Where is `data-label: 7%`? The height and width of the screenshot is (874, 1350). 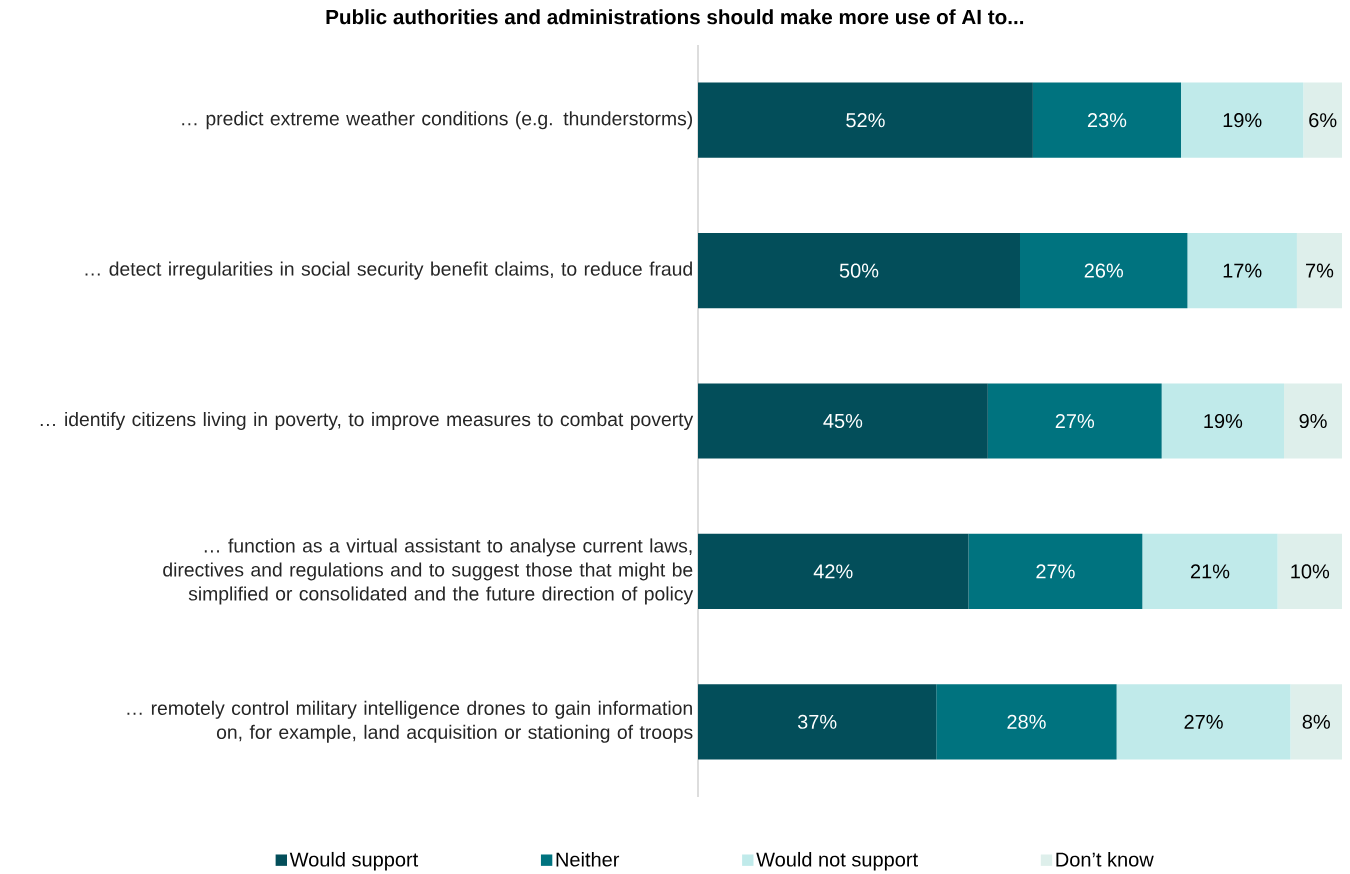 data-label: 7% is located at coordinates (1320, 270).